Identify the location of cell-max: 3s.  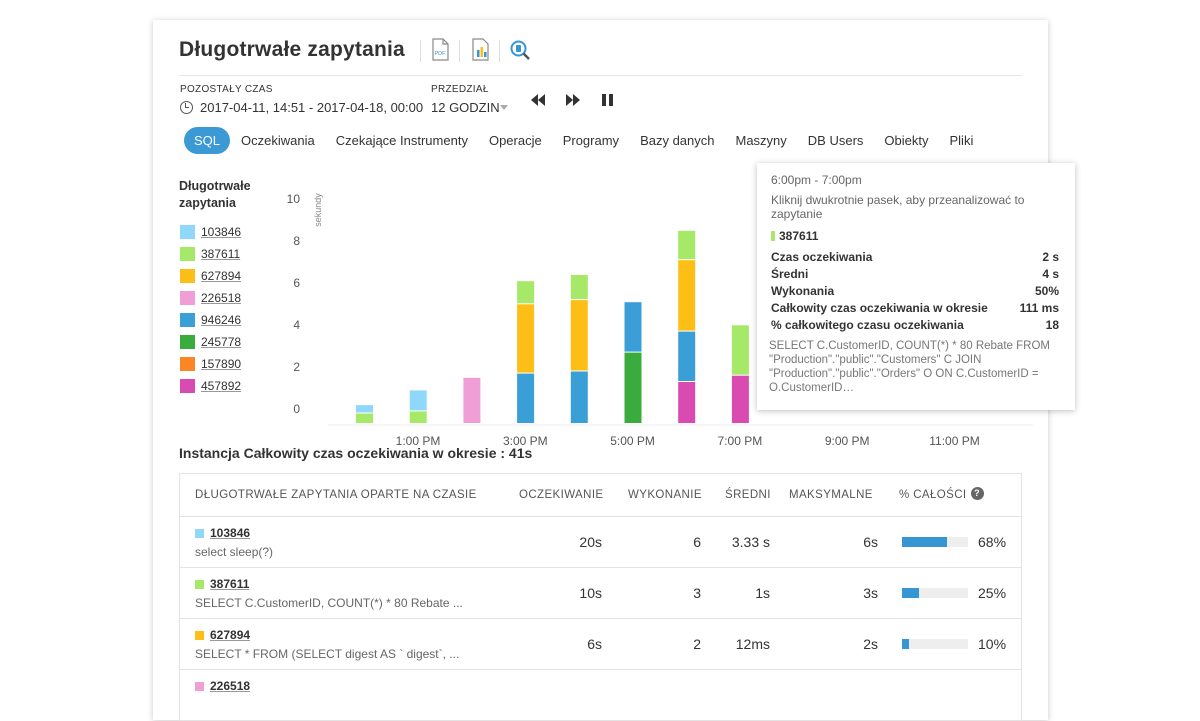
(870, 593).